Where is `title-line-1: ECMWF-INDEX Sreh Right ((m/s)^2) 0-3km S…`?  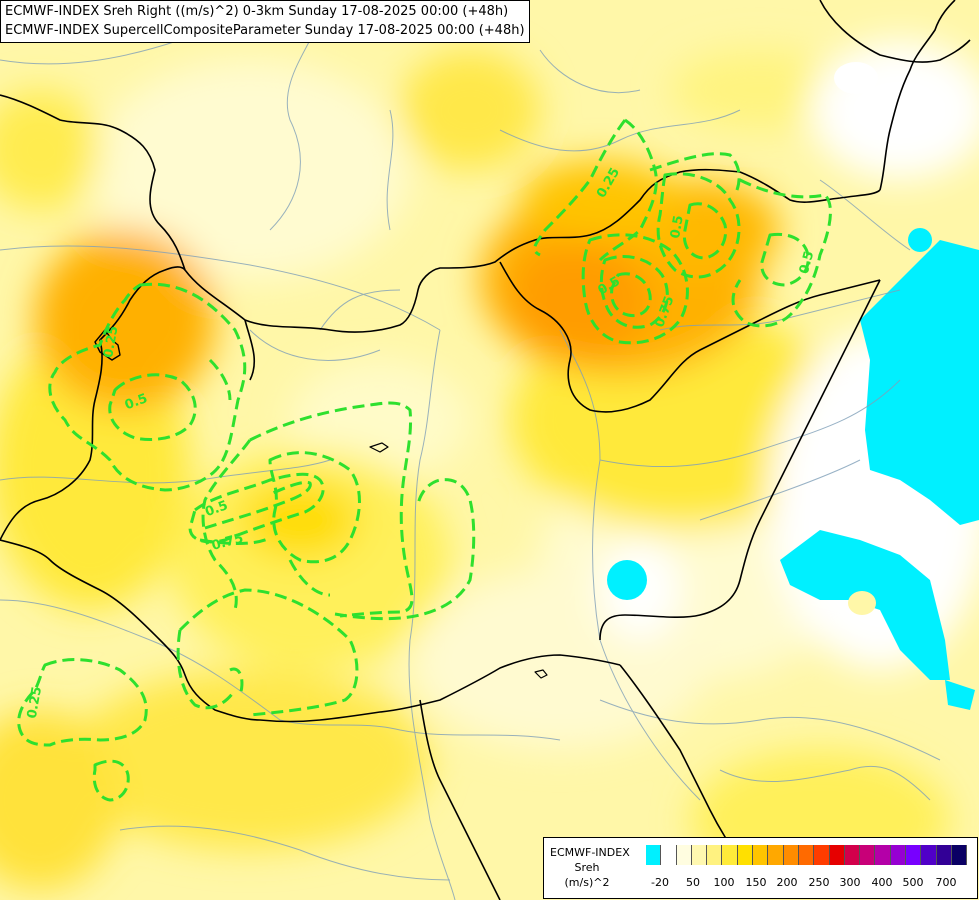 title-line-1: ECMWF-INDEX Sreh Right ((m/s)^2) 0-3km S… is located at coordinates (257, 11).